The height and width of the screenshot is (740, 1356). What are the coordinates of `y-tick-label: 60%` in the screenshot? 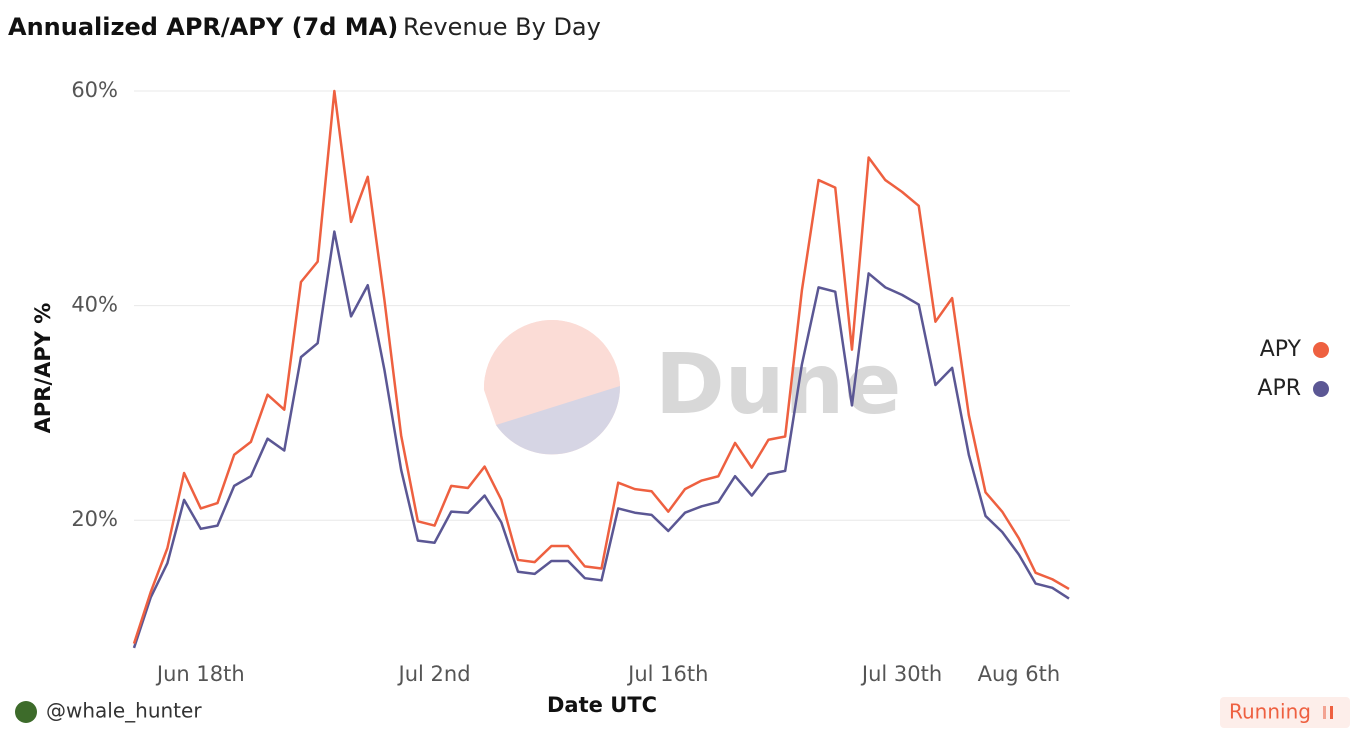 It's located at (94, 90).